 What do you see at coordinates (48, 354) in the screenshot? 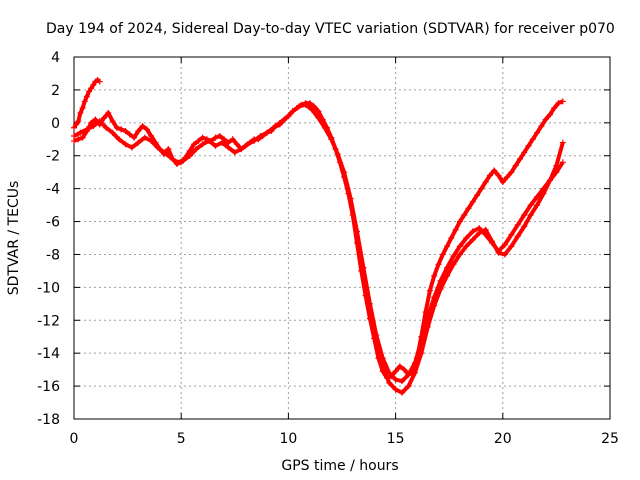
I see `y-tick-label: -14` at bounding box center [48, 354].